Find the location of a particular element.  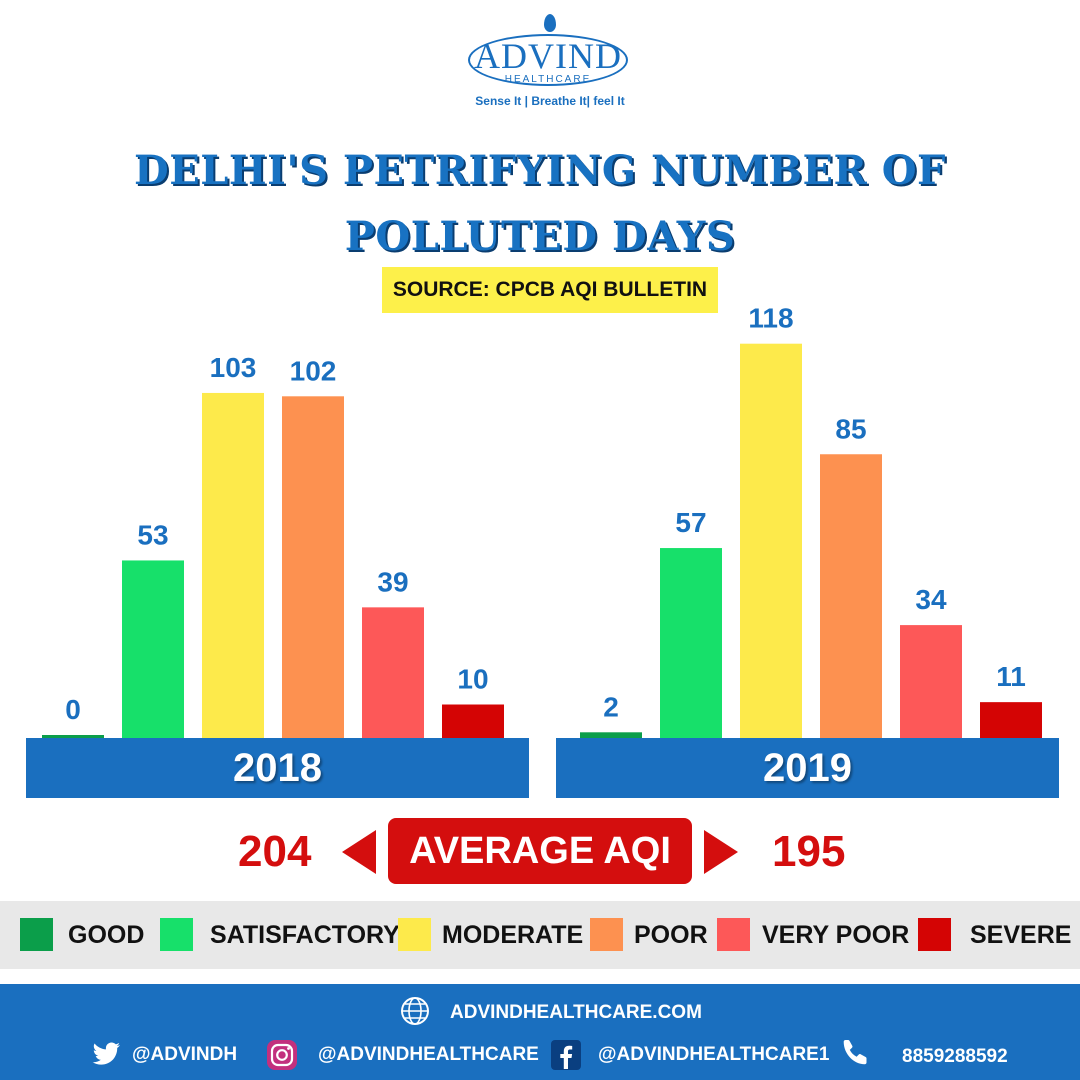

bar-2019-satisfactory is located at coordinates (691, 643).